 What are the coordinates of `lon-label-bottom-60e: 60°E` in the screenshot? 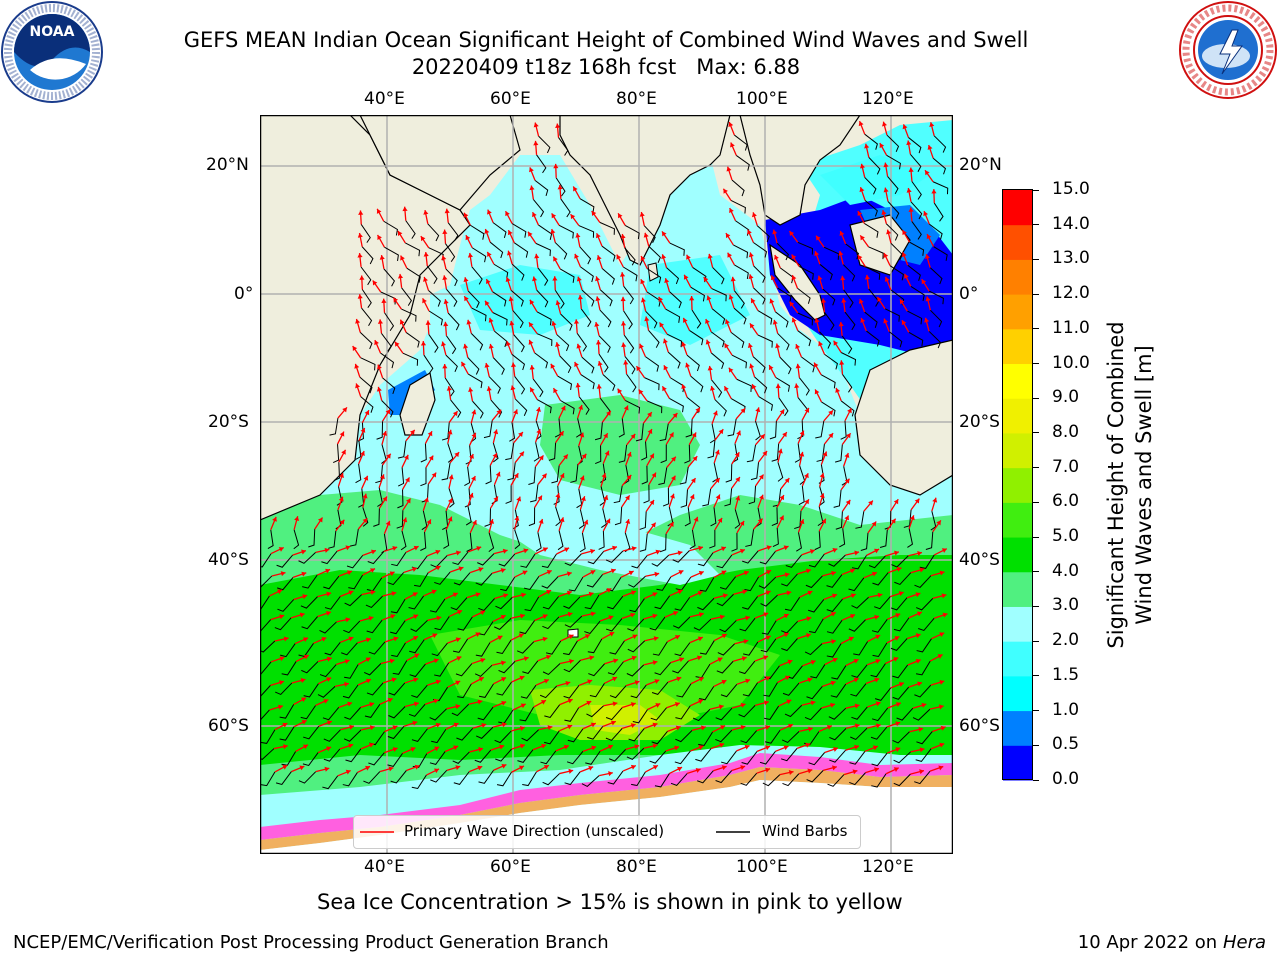 It's located at (510, 867).